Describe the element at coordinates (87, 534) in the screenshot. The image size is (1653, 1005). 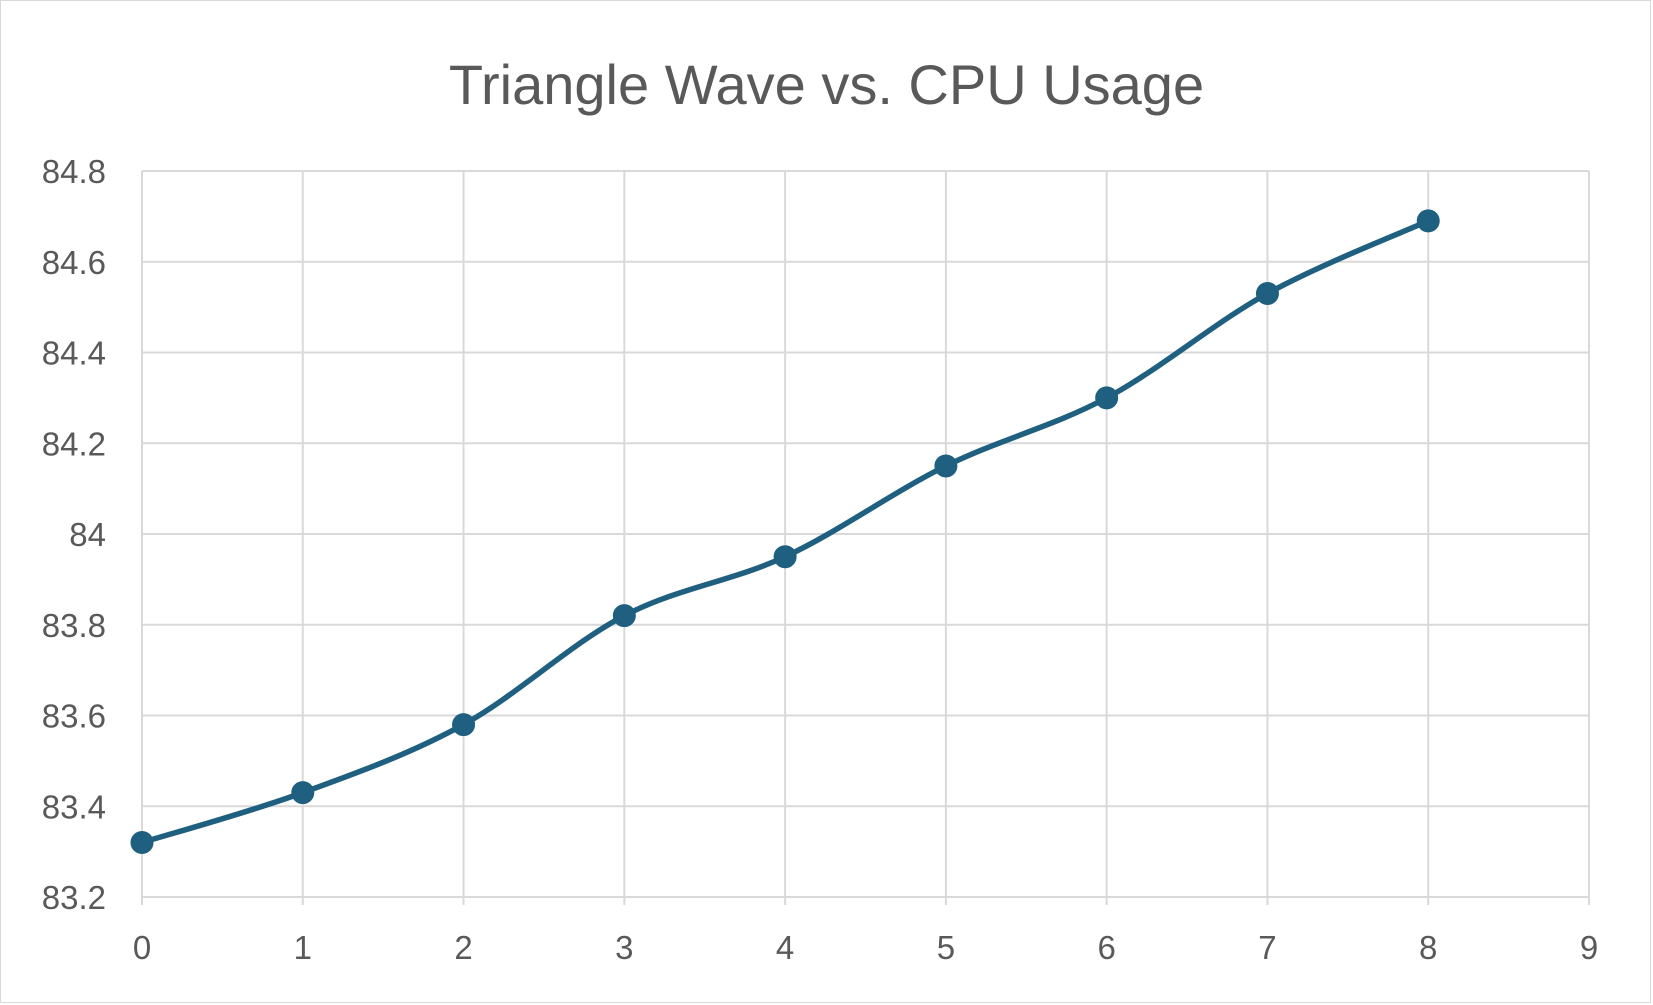
I see `y-tick-label: 84` at that location.